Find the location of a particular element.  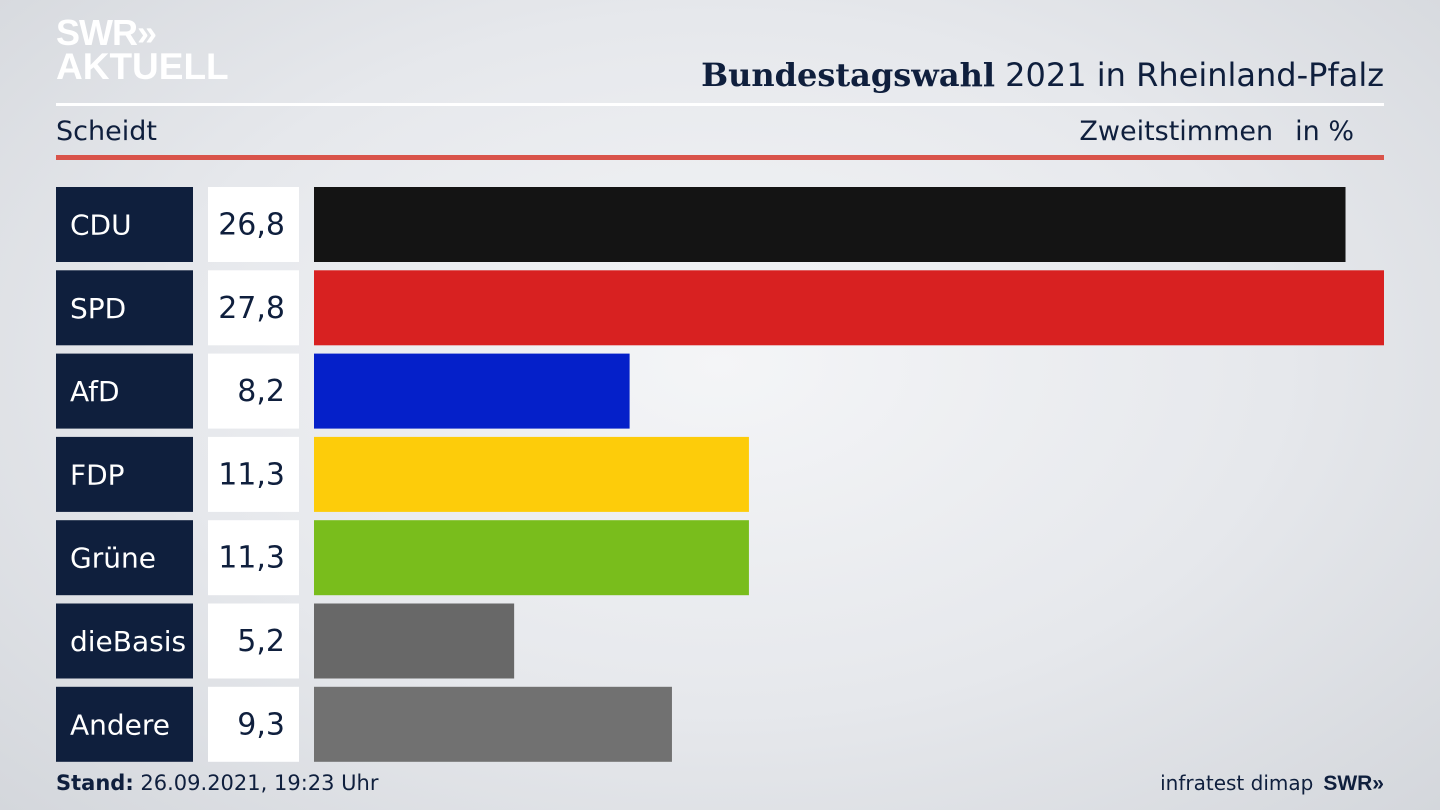

source-name: infratest dimap is located at coordinates (1237, 783).